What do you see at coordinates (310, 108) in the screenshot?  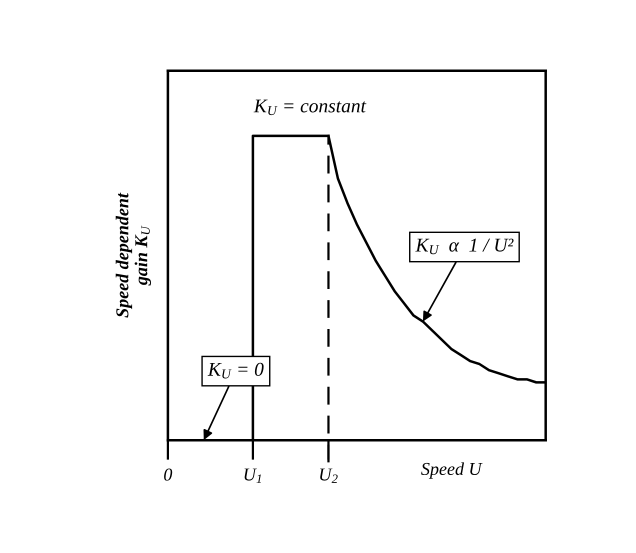 I see `text: K$_{U}$ = constant` at bounding box center [310, 108].